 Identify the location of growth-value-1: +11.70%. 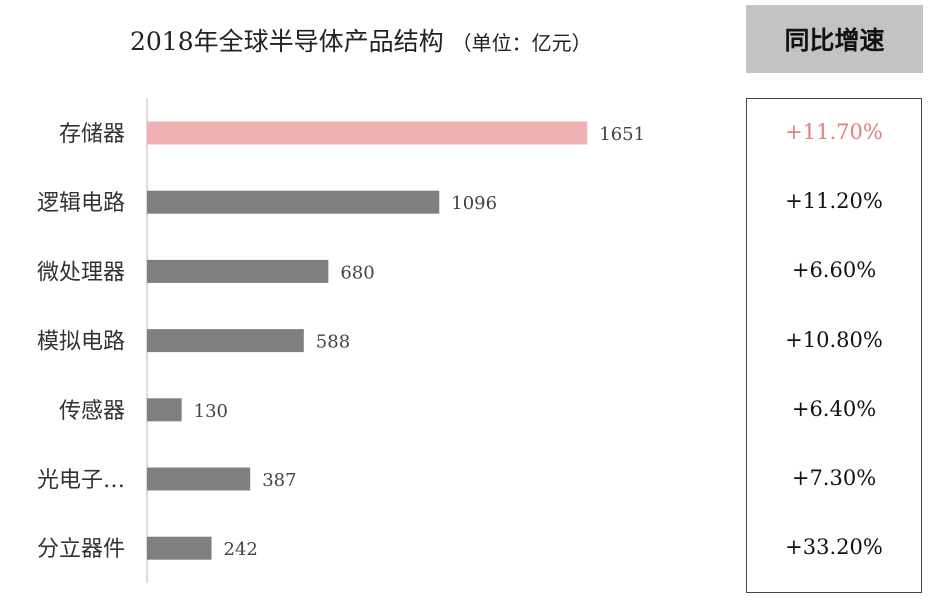
(834, 132).